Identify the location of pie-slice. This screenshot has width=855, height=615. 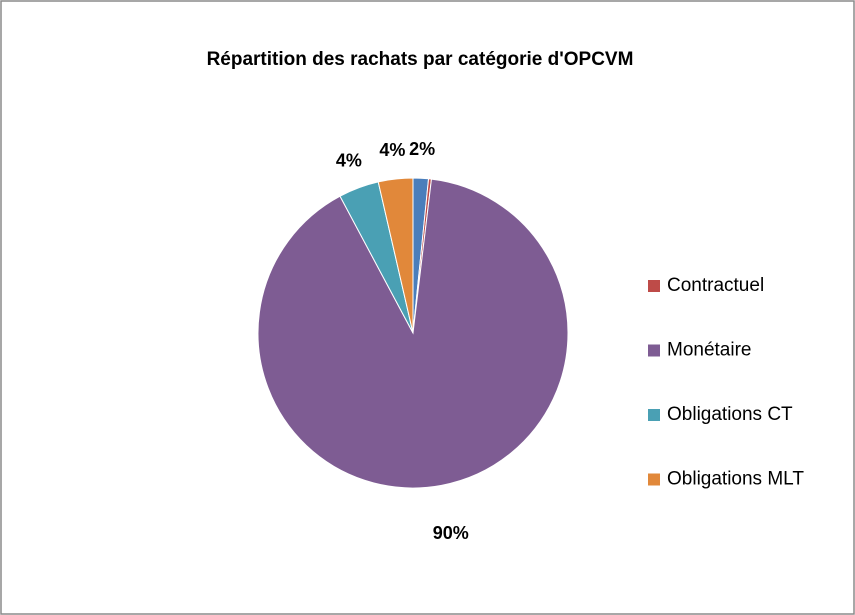
(395, 255).